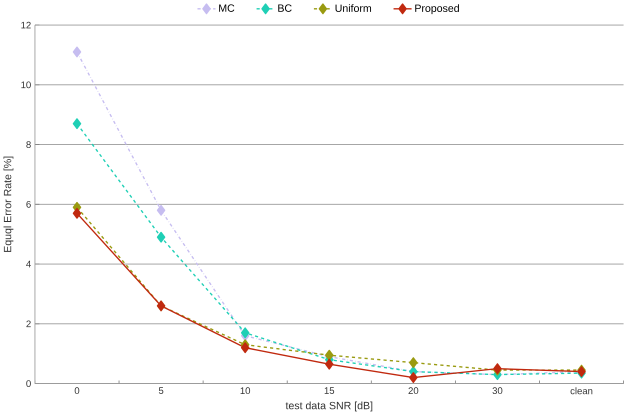 The height and width of the screenshot is (415, 624). I want to click on x-axis-title: test data SNR [dB], so click(329, 407).